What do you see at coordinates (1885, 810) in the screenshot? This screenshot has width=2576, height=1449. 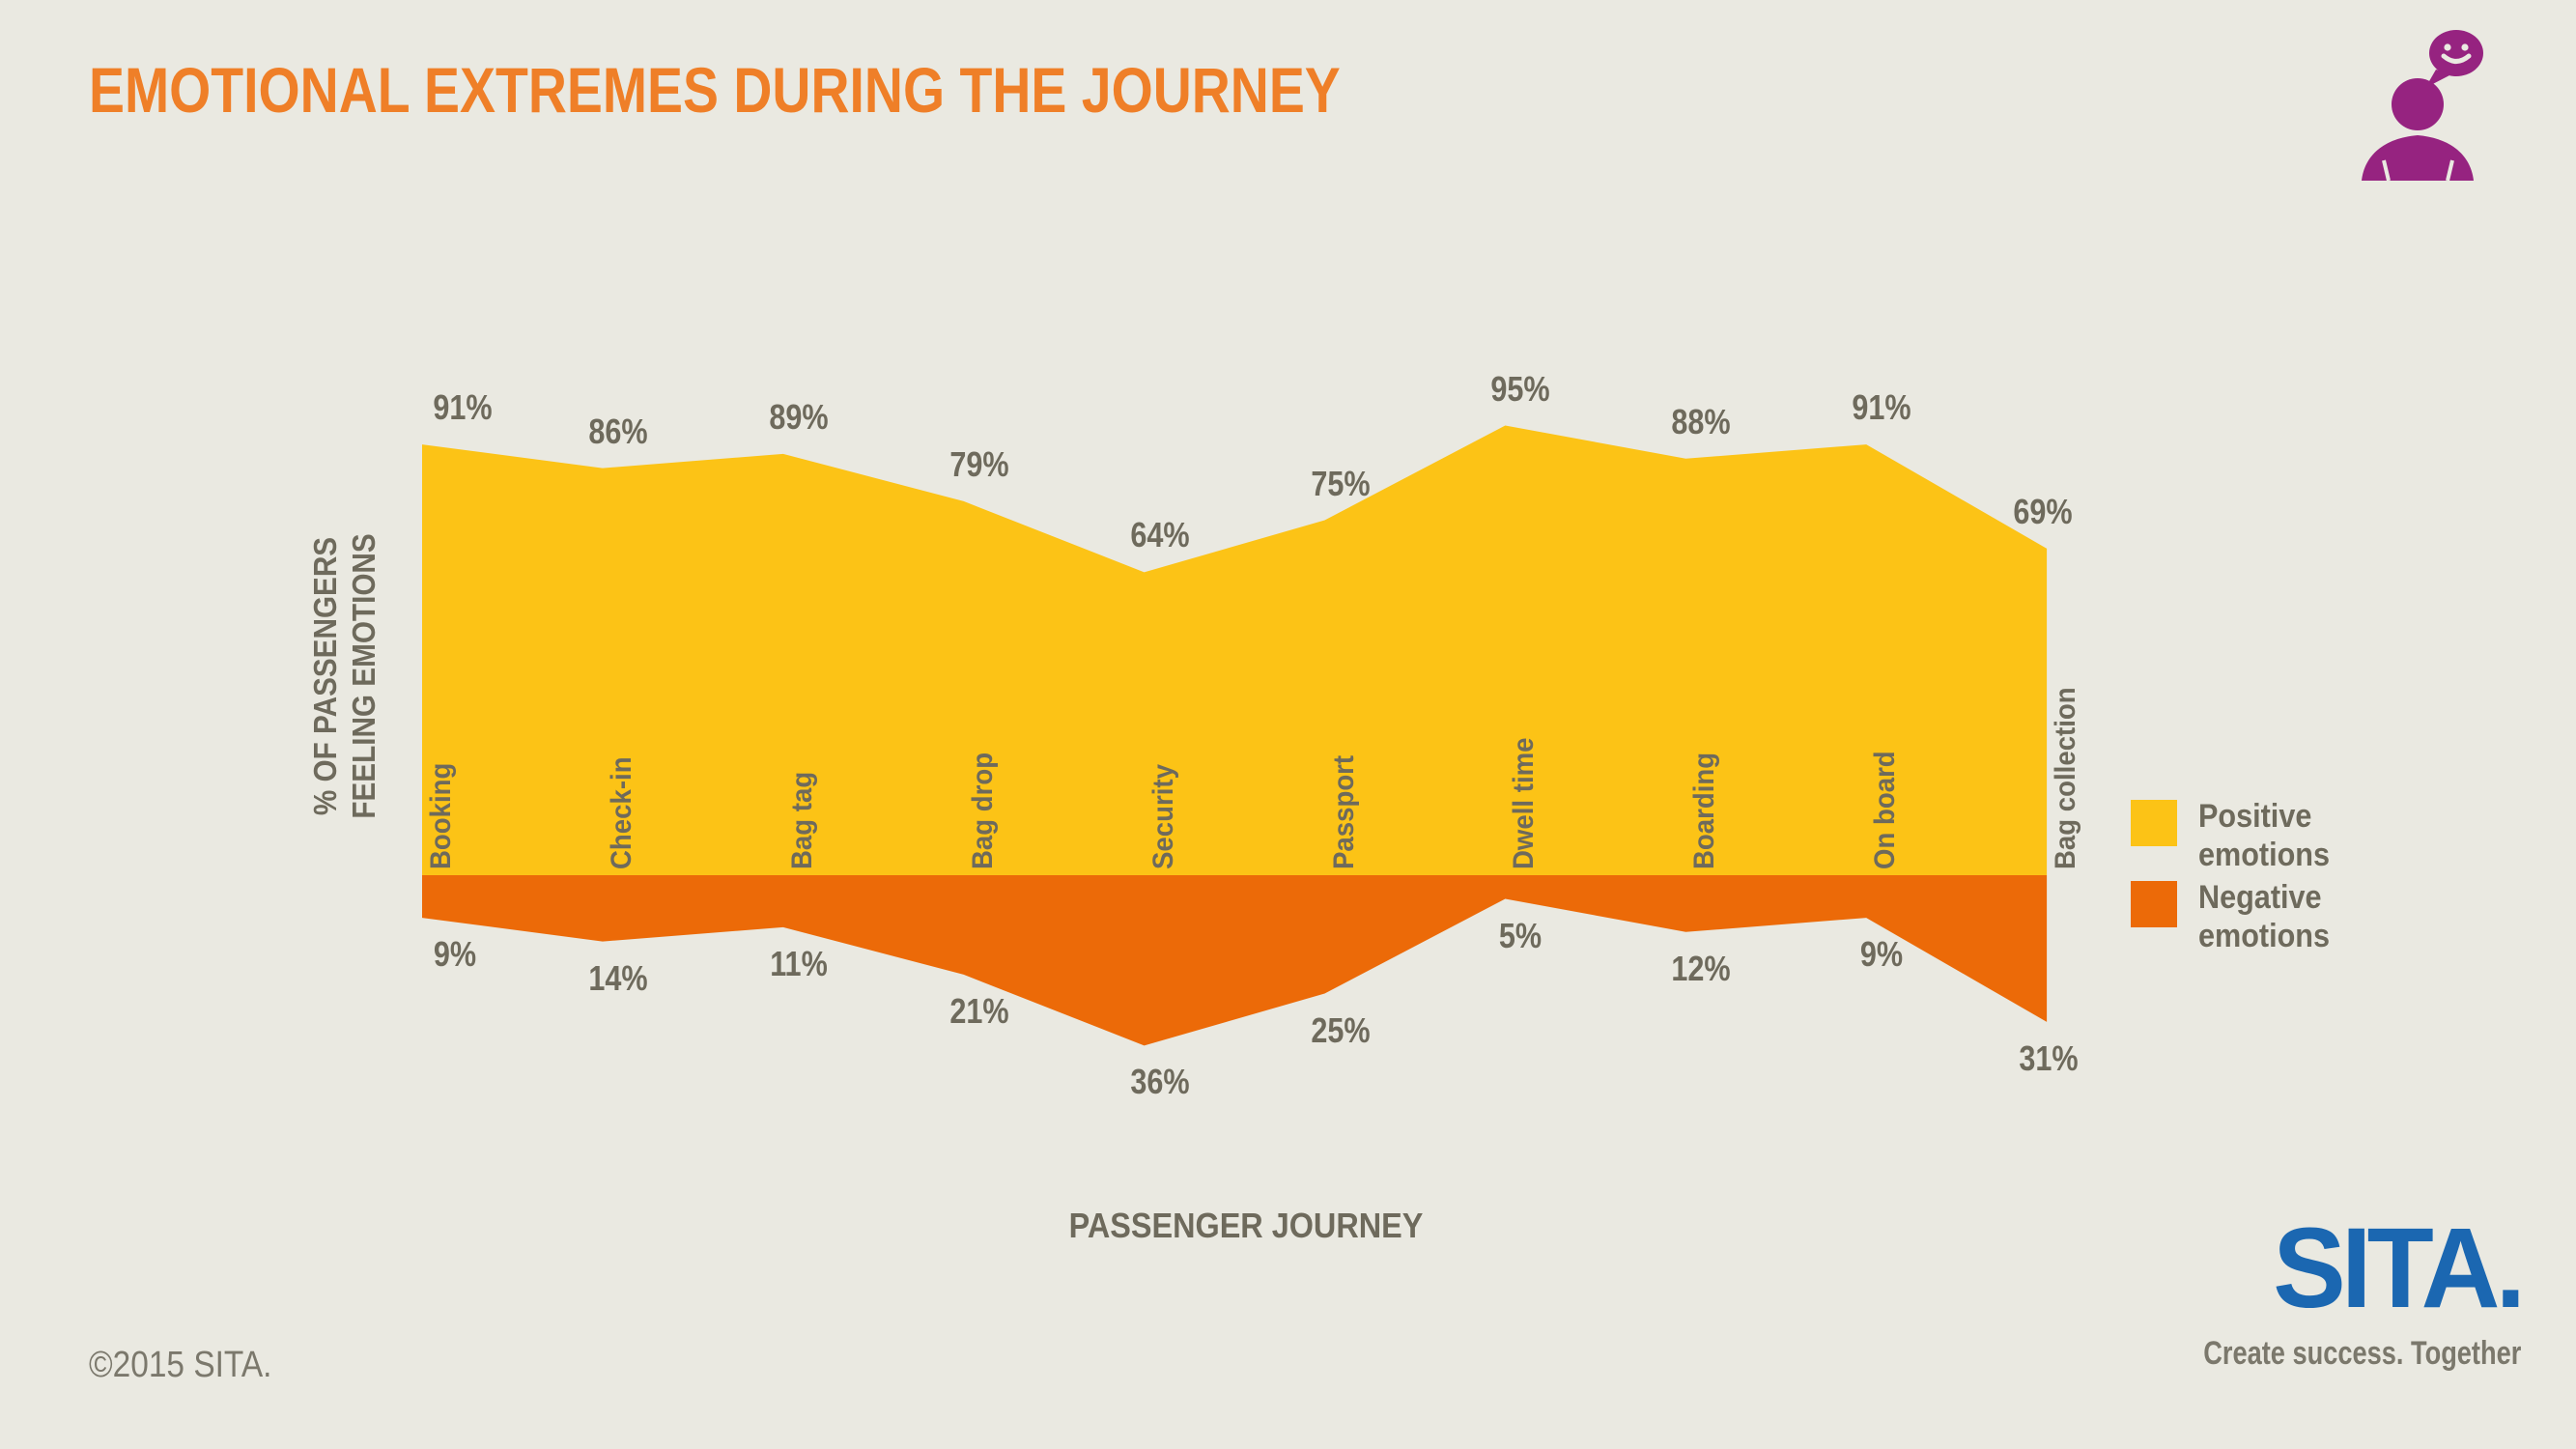 I see `category-label: On board` at bounding box center [1885, 810].